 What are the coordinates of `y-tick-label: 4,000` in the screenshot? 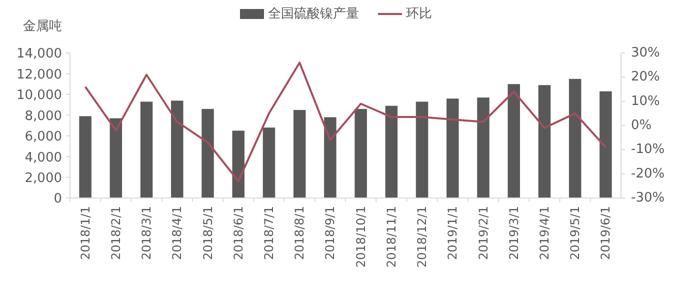 It's located at (43, 158).